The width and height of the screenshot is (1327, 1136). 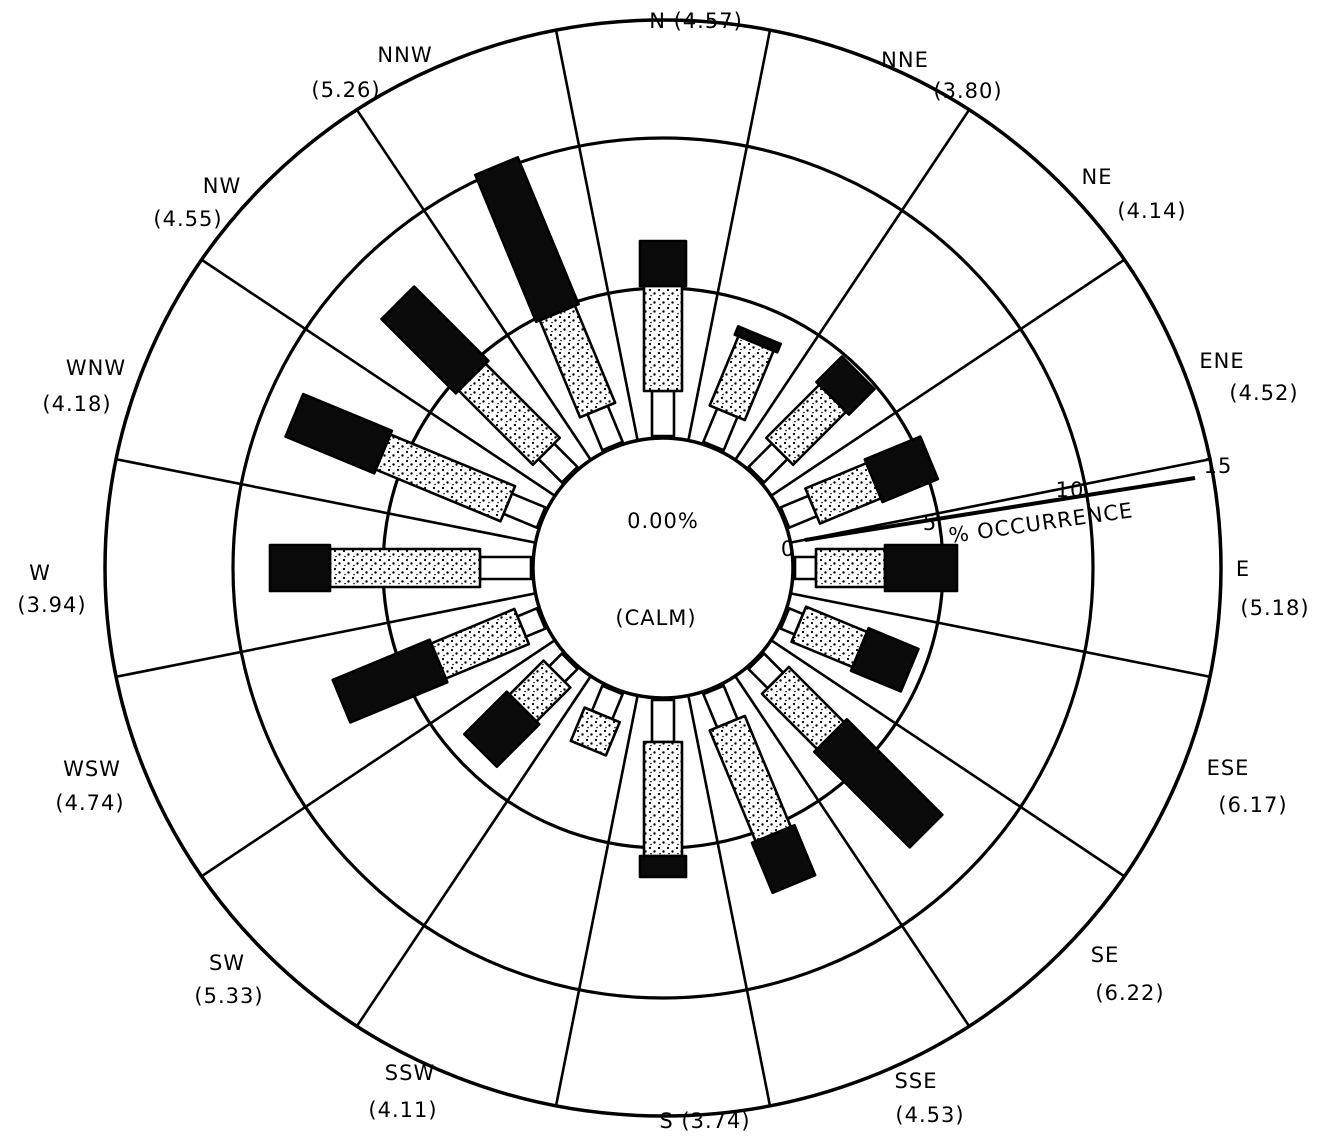 What do you see at coordinates (696, 21) in the screenshot?
I see `direction-label-n: N (4.57)` at bounding box center [696, 21].